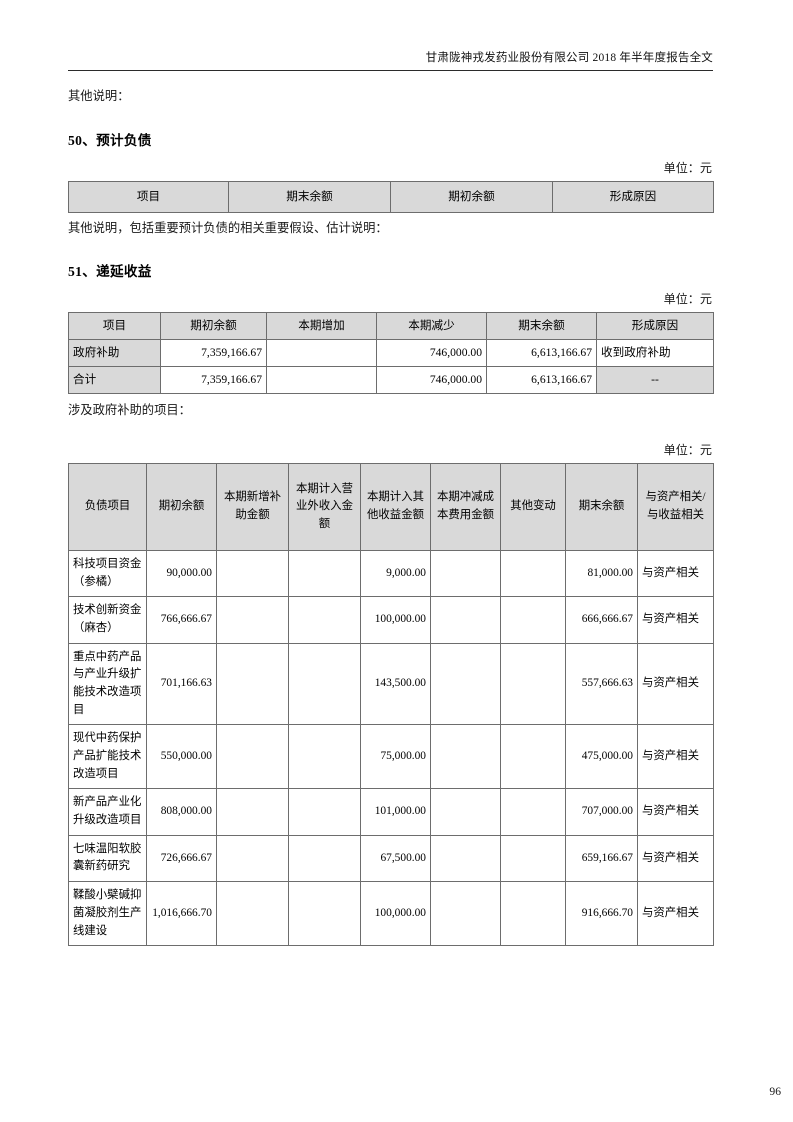 The height and width of the screenshot is (1122, 793). I want to click on col-header-new-subsidy: 本期新增补助金额, so click(252, 507).